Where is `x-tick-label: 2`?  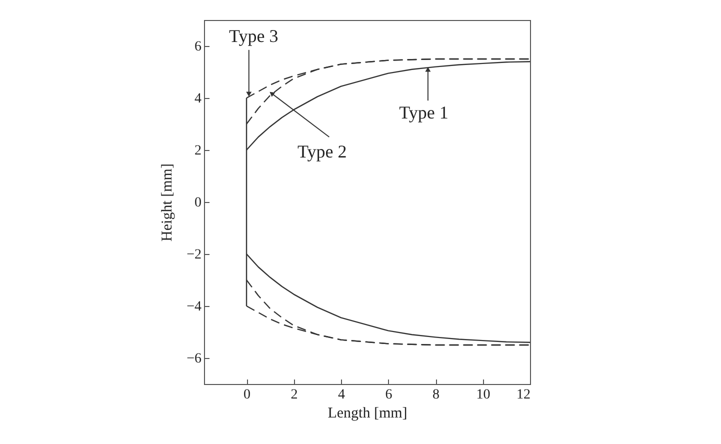
x-tick-label: 2 is located at coordinates (294, 395).